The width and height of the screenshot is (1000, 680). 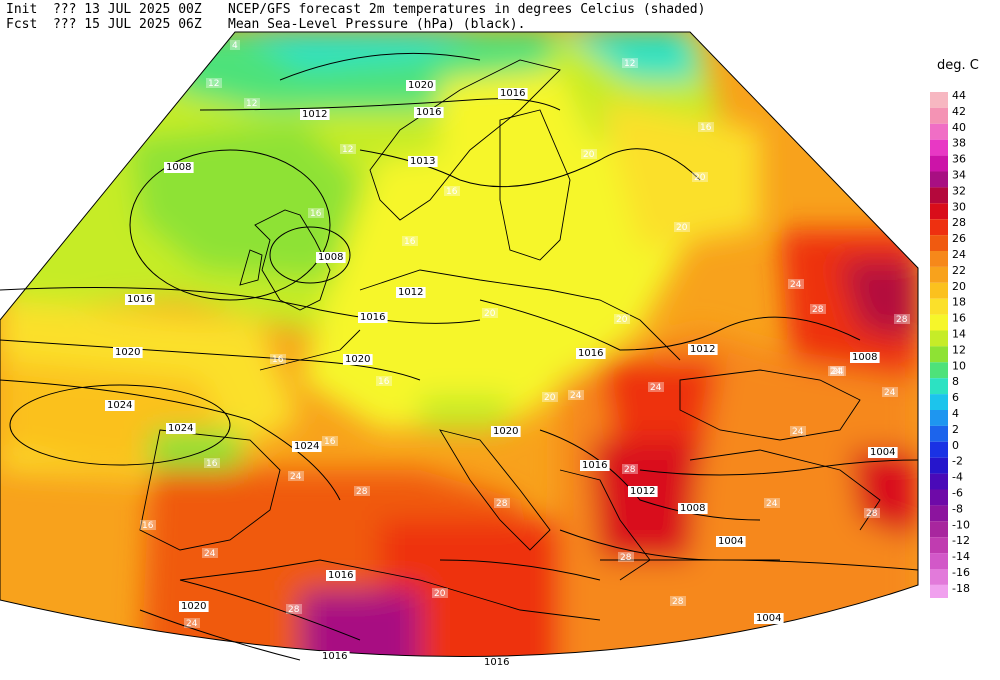 I want to click on legend-label: 6, so click(x=955, y=397).